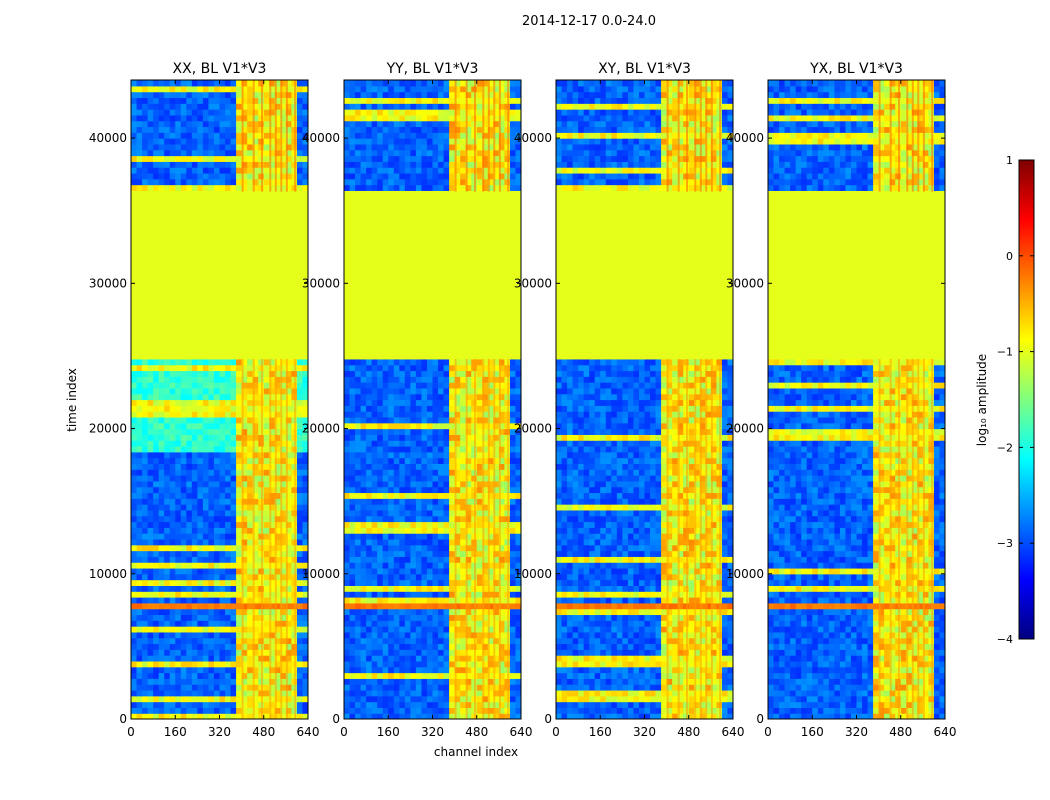  I want to click on panel-title: XY, BL V1*V3, so click(644, 69).